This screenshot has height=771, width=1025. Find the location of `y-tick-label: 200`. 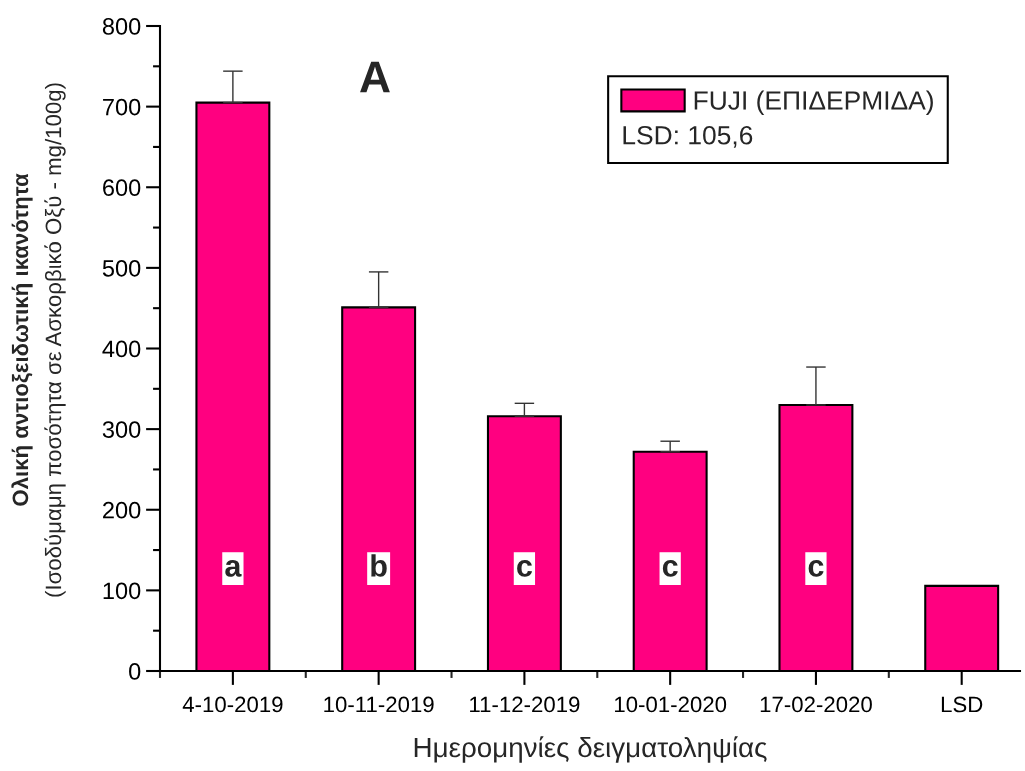

y-tick-label: 200 is located at coordinates (122, 510).